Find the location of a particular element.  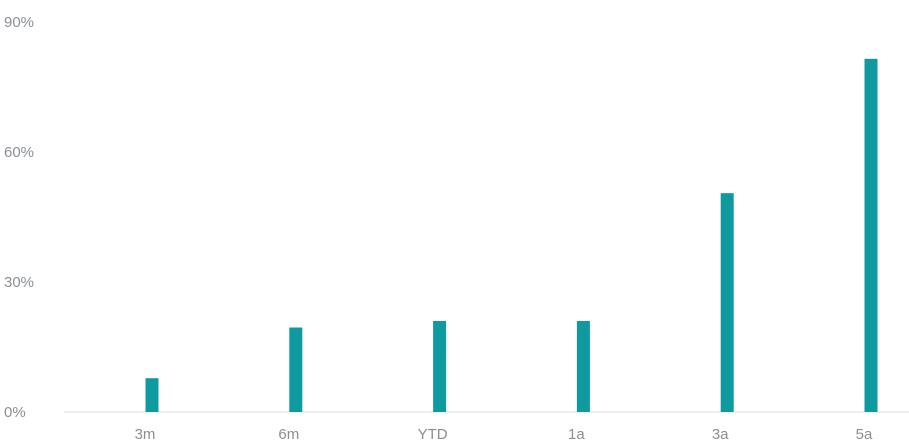

bar-ytd is located at coordinates (440, 366).